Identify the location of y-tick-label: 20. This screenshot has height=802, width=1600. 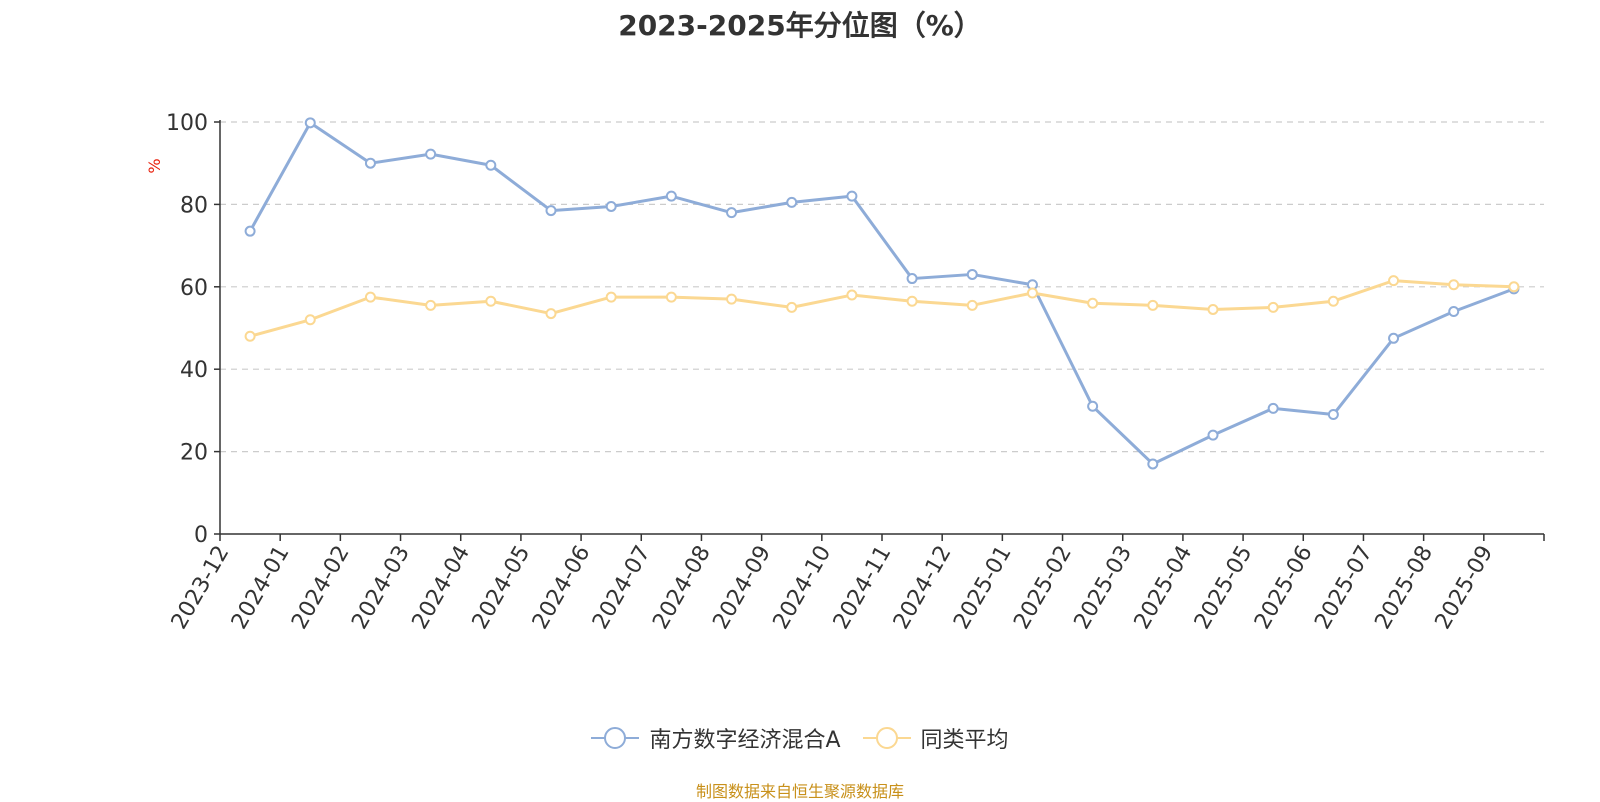
(194, 453).